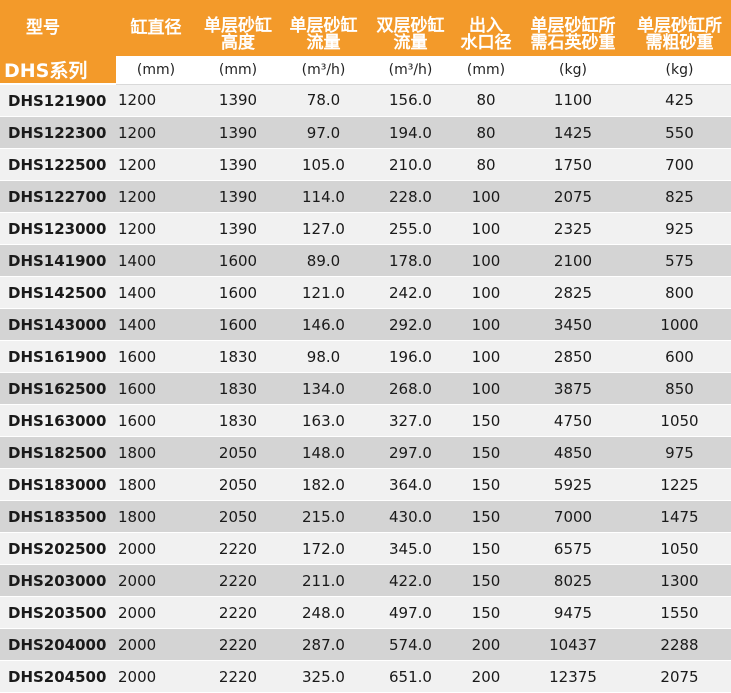  Describe the element at coordinates (410, 644) in the screenshot. I see `double-flow-cell: 574.0` at that location.